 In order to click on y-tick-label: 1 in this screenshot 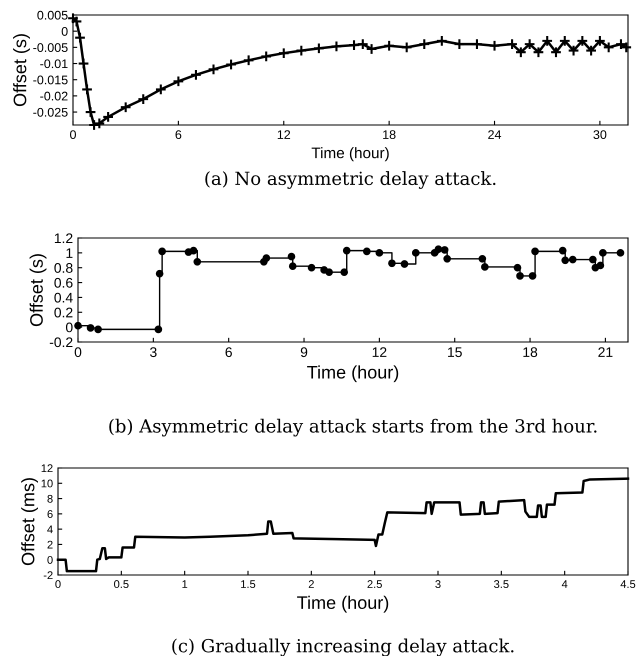, I will do `click(69, 253)`.